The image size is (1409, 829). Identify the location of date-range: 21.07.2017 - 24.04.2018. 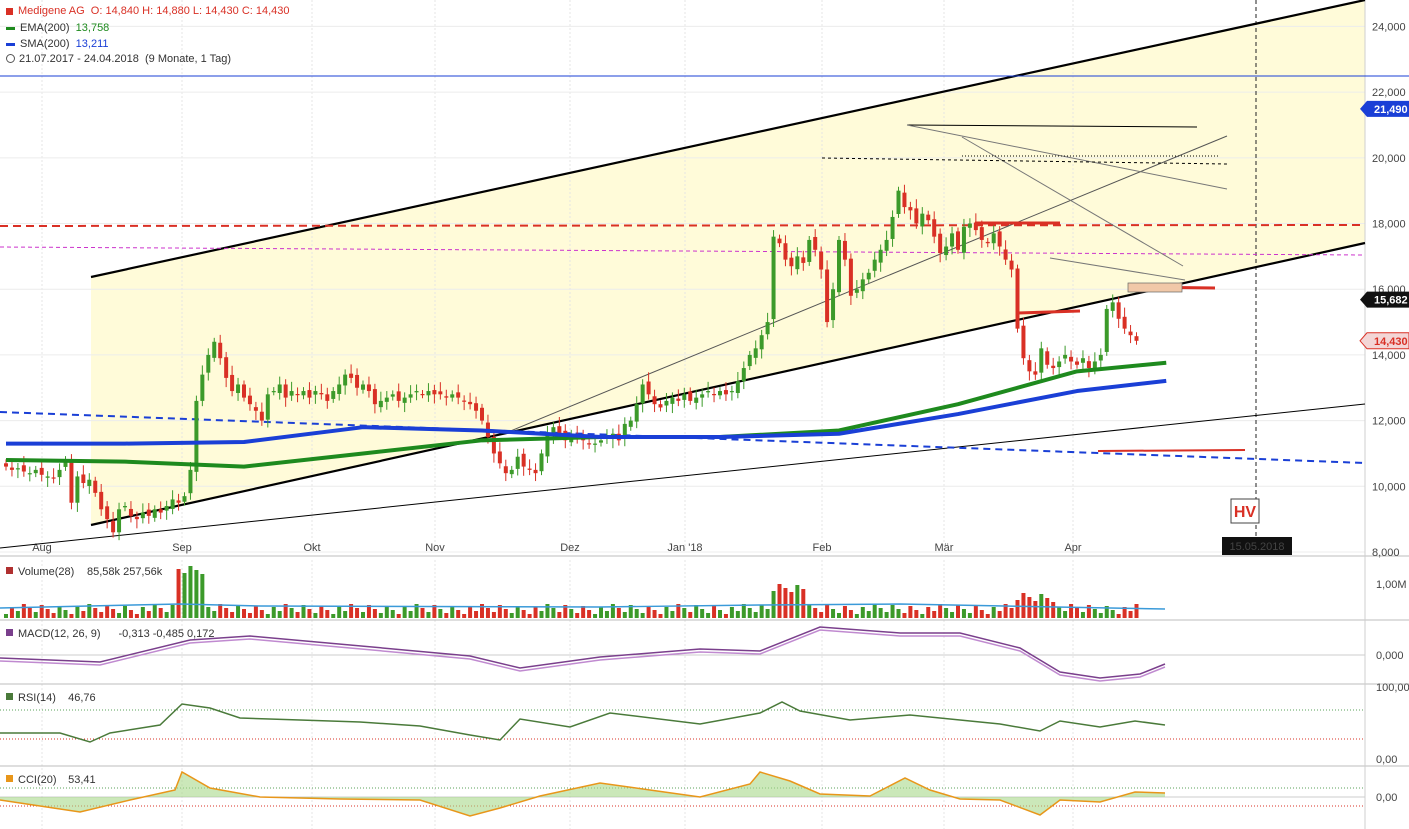
(79, 59).